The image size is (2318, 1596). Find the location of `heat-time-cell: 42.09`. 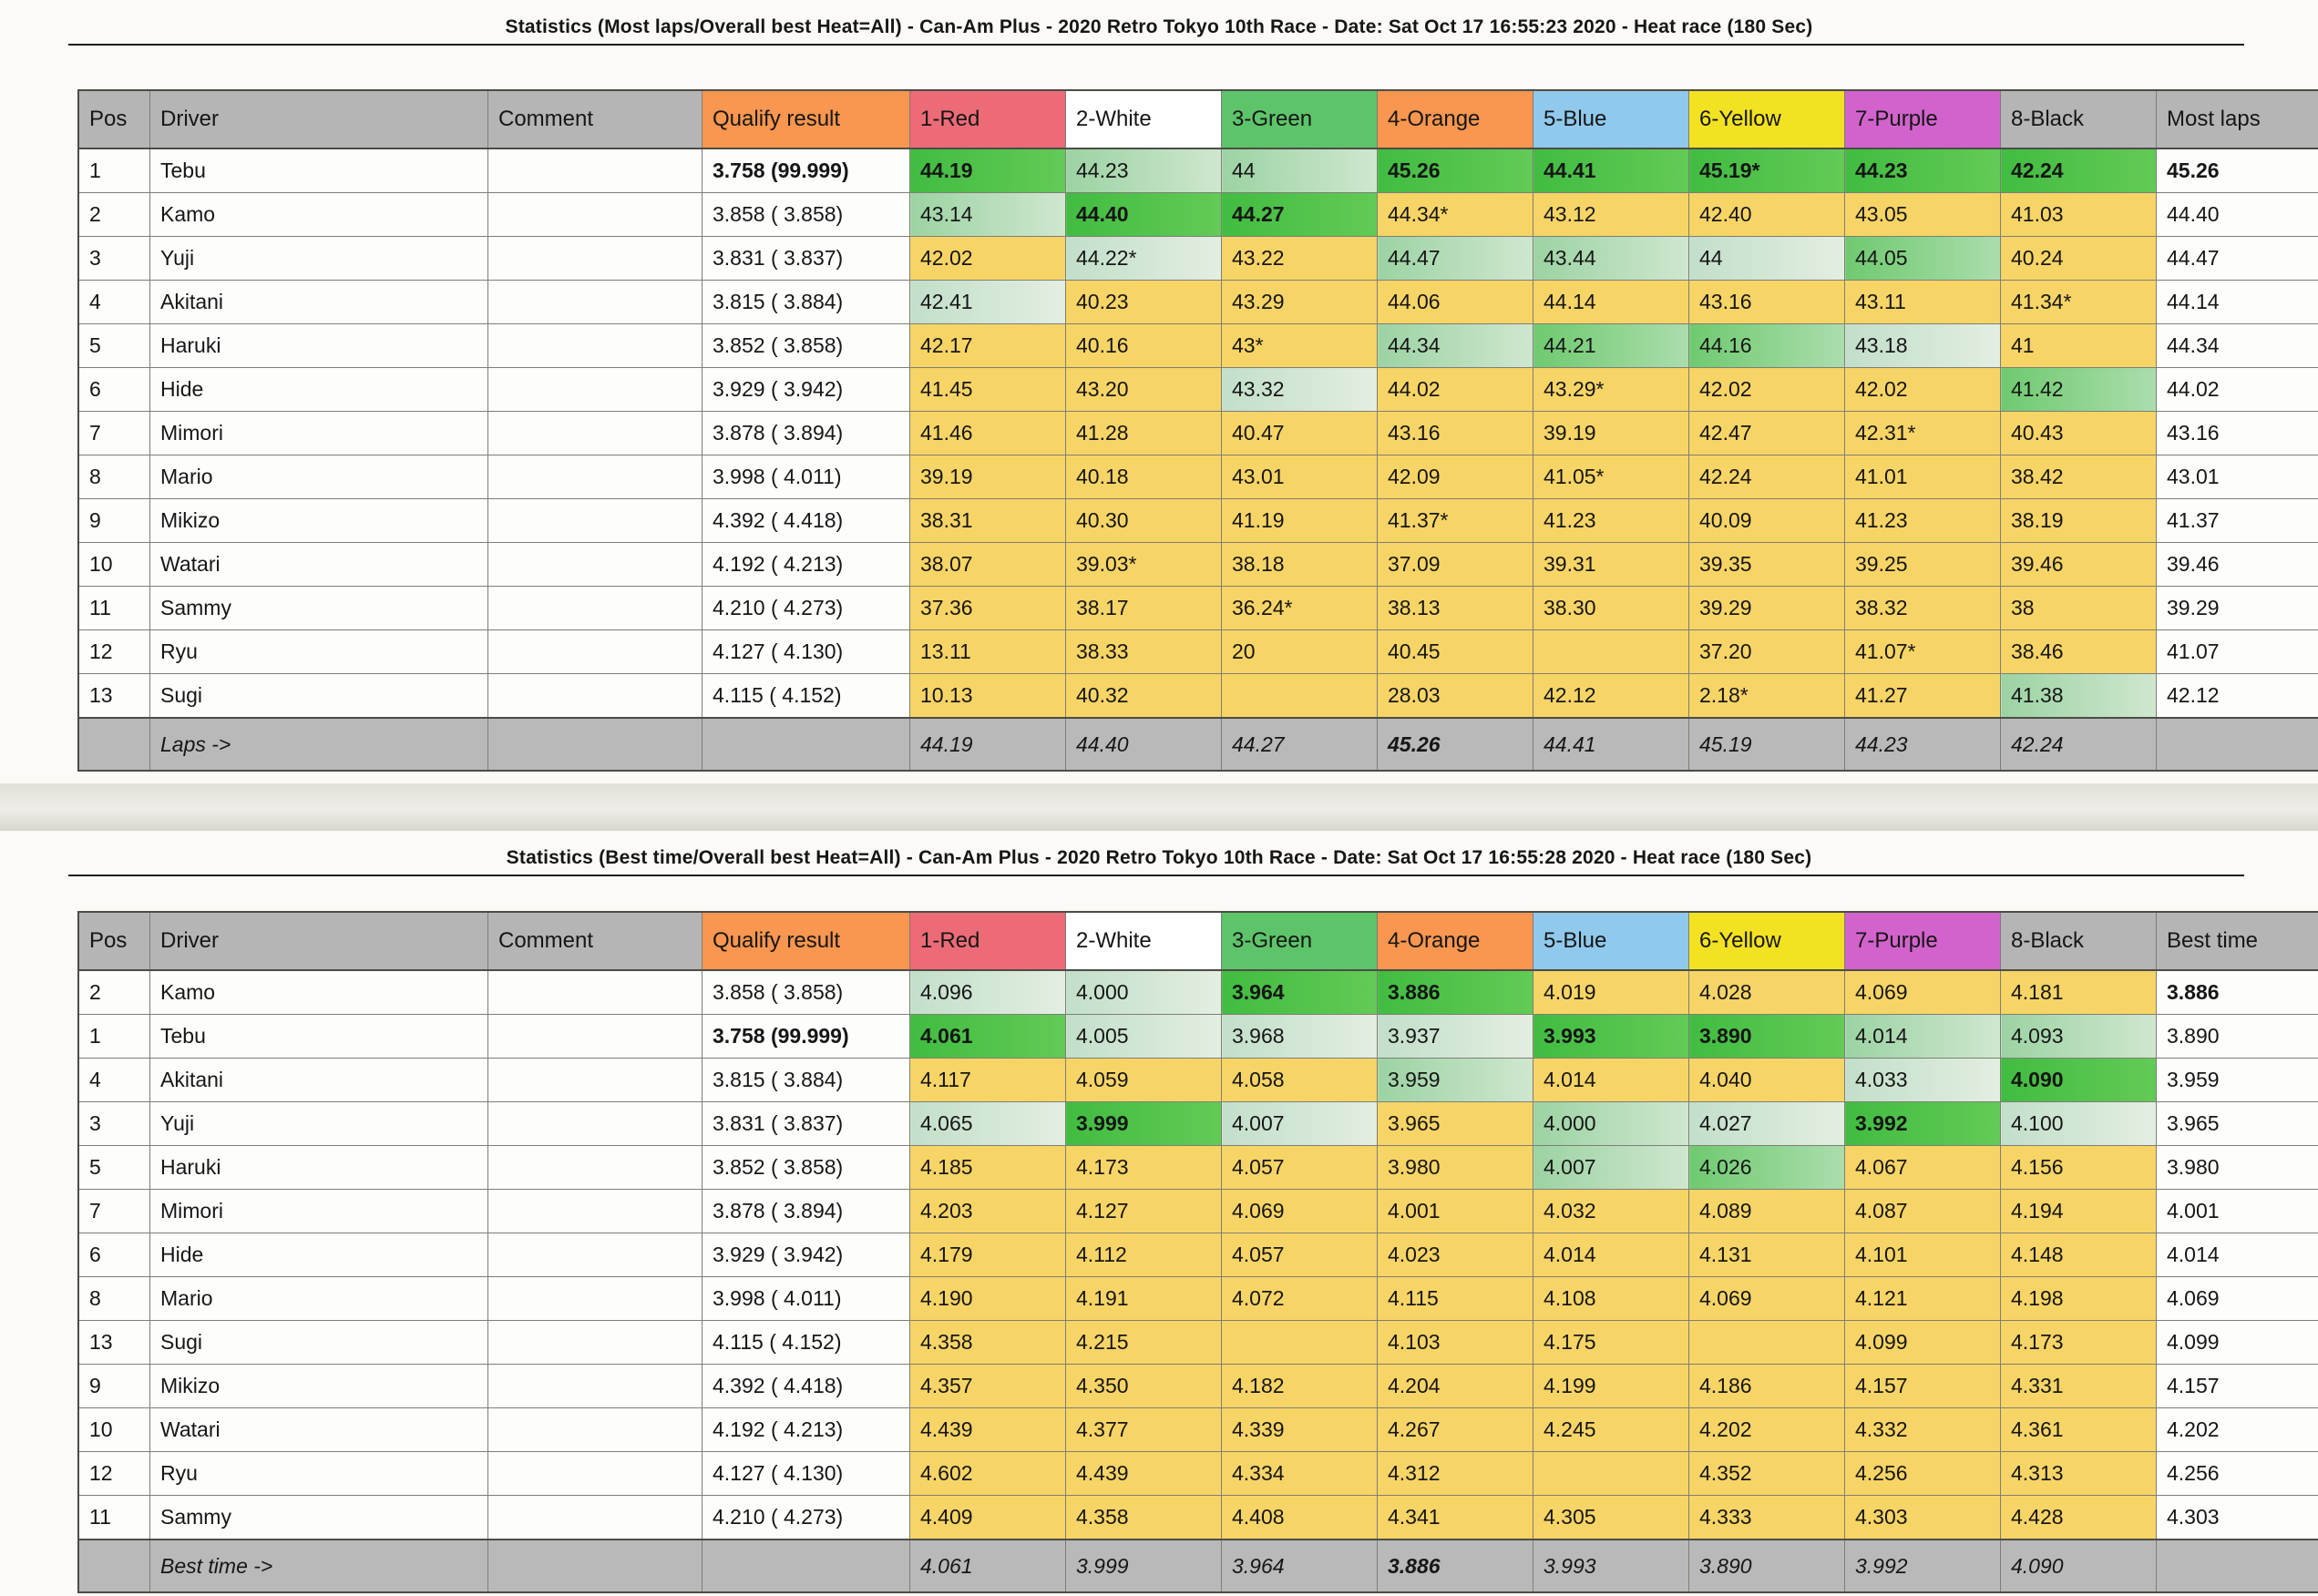

heat-time-cell: 42.09 is located at coordinates (1455, 477).